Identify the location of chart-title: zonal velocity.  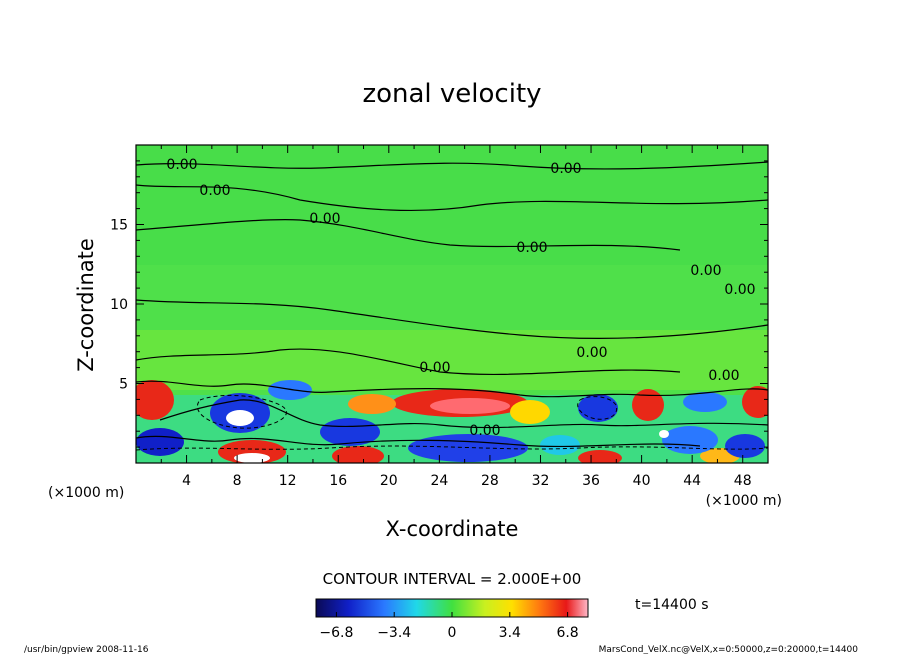
(451, 94).